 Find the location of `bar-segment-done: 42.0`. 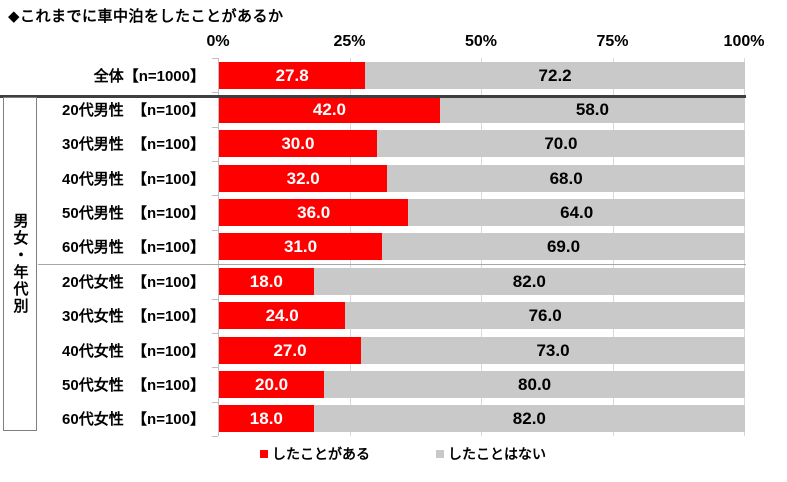

bar-segment-done: 42.0 is located at coordinates (329, 110).